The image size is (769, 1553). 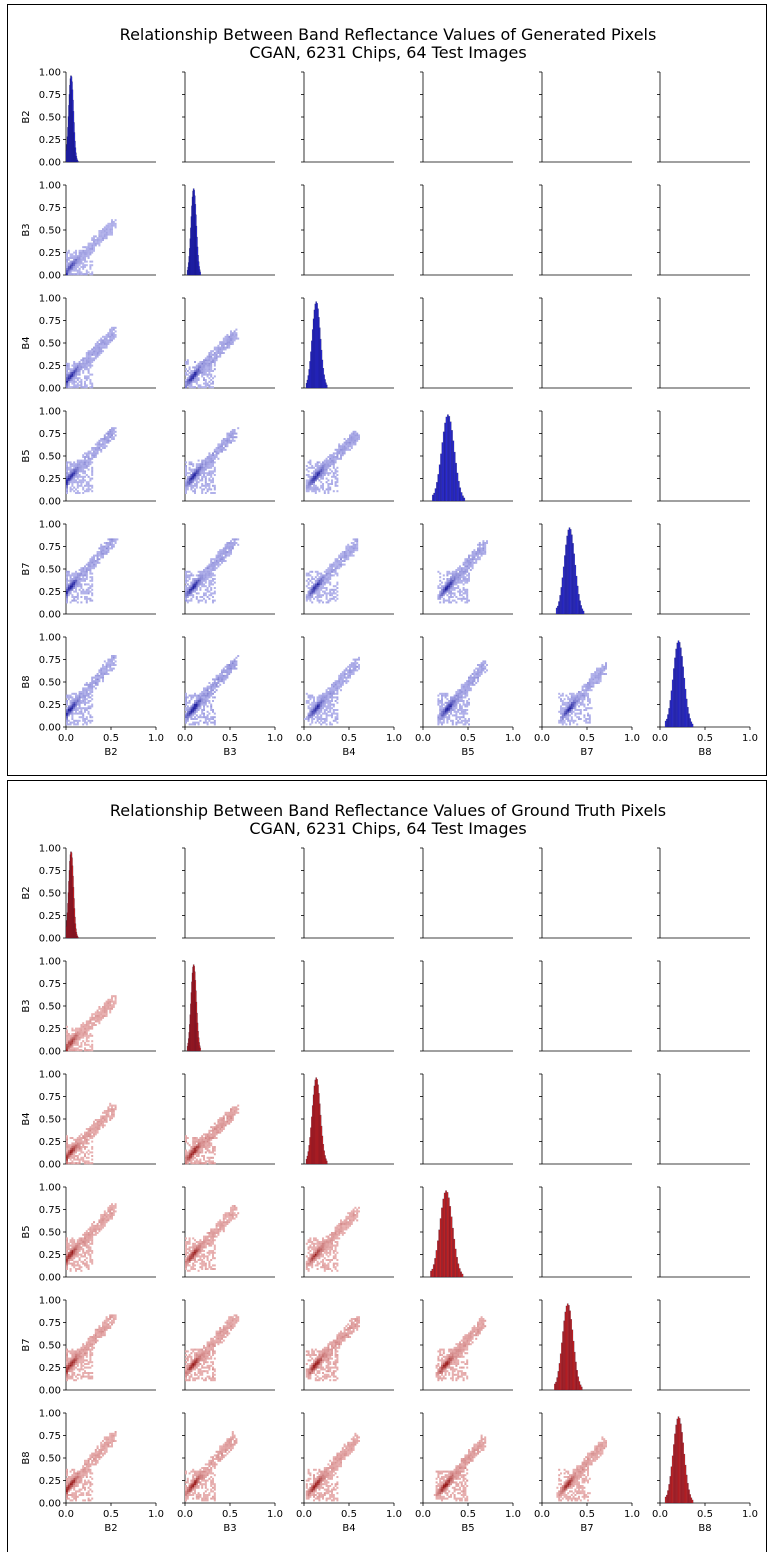 What do you see at coordinates (705, 738) in the screenshot?
I see `x-tick-label: 0.5` at bounding box center [705, 738].